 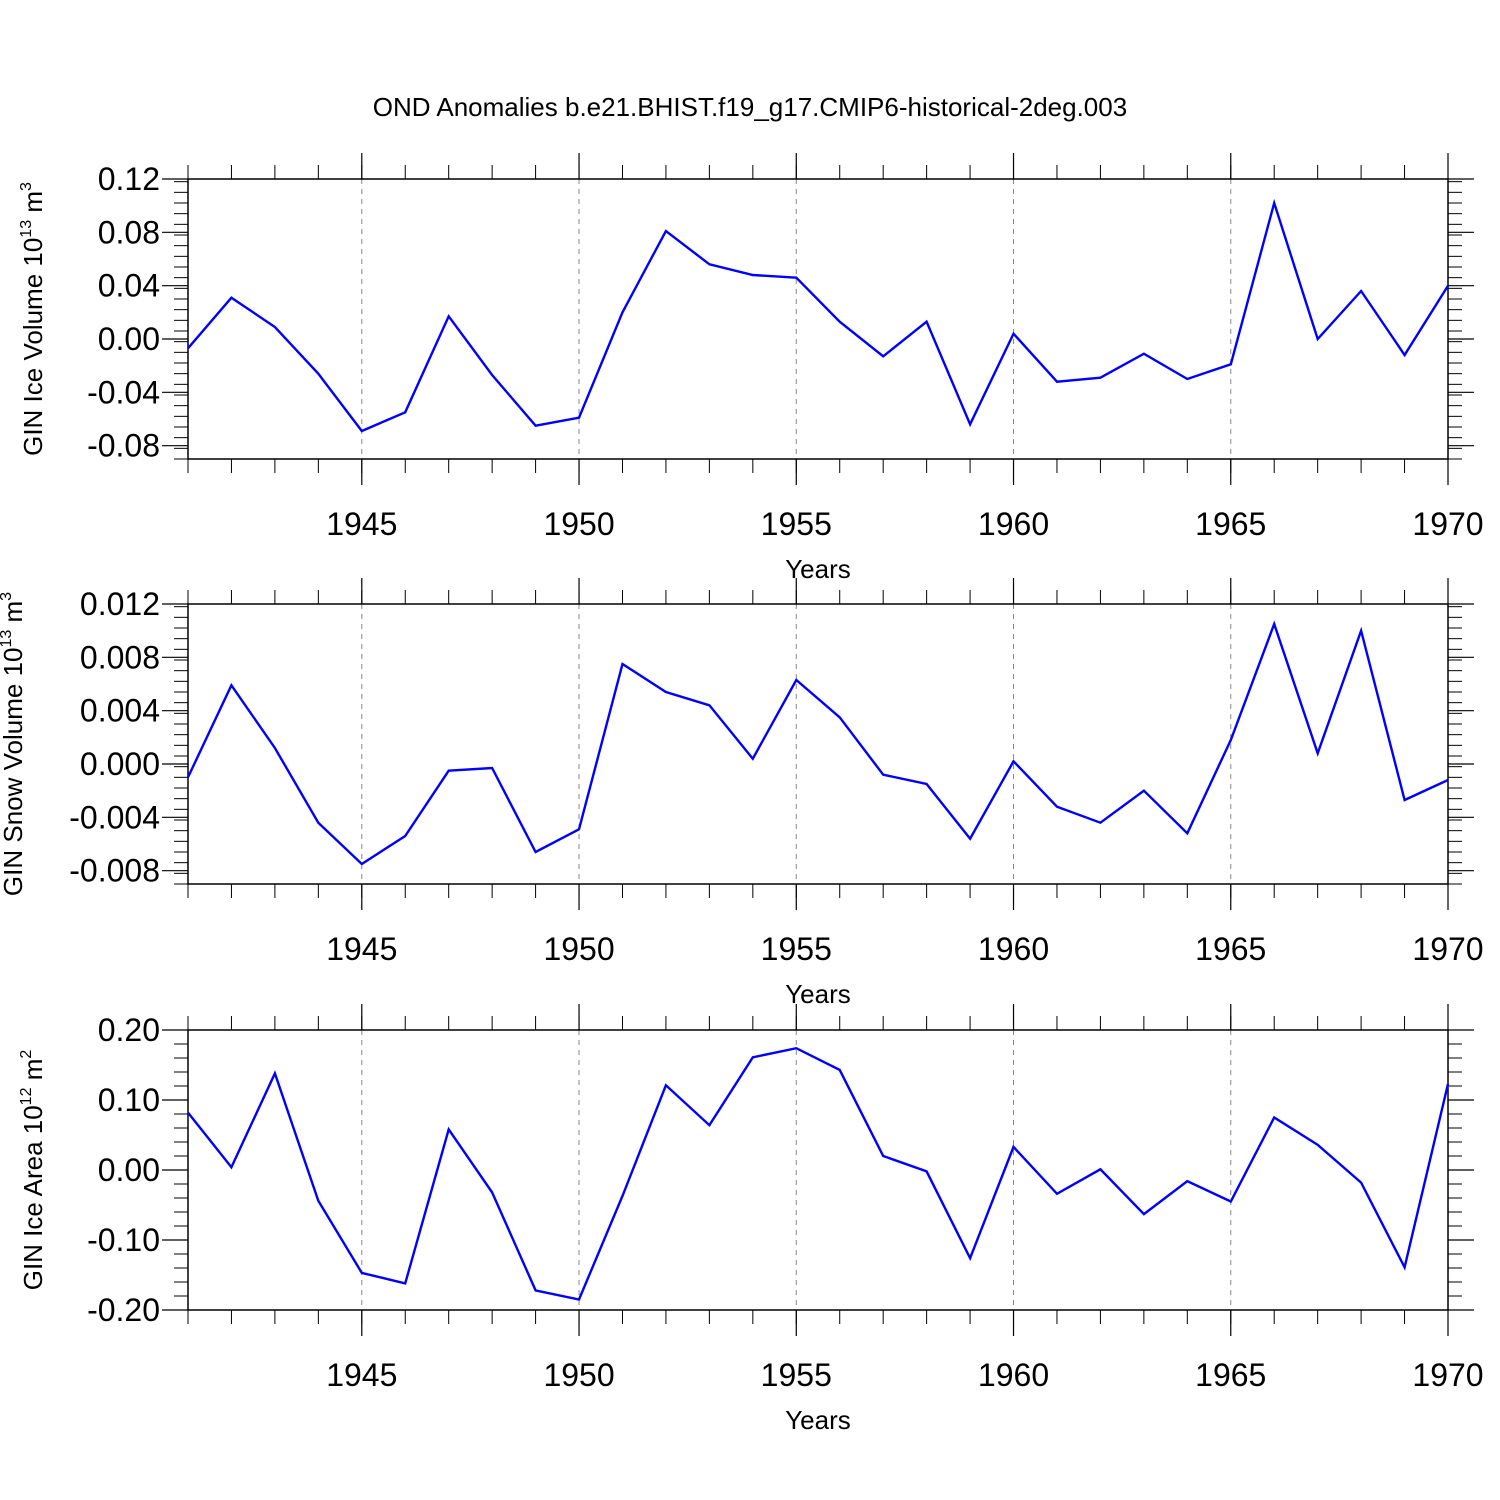 What do you see at coordinates (33, 205) in the screenshot?
I see `chart-1-y-axis-title-text: m` at bounding box center [33, 205].